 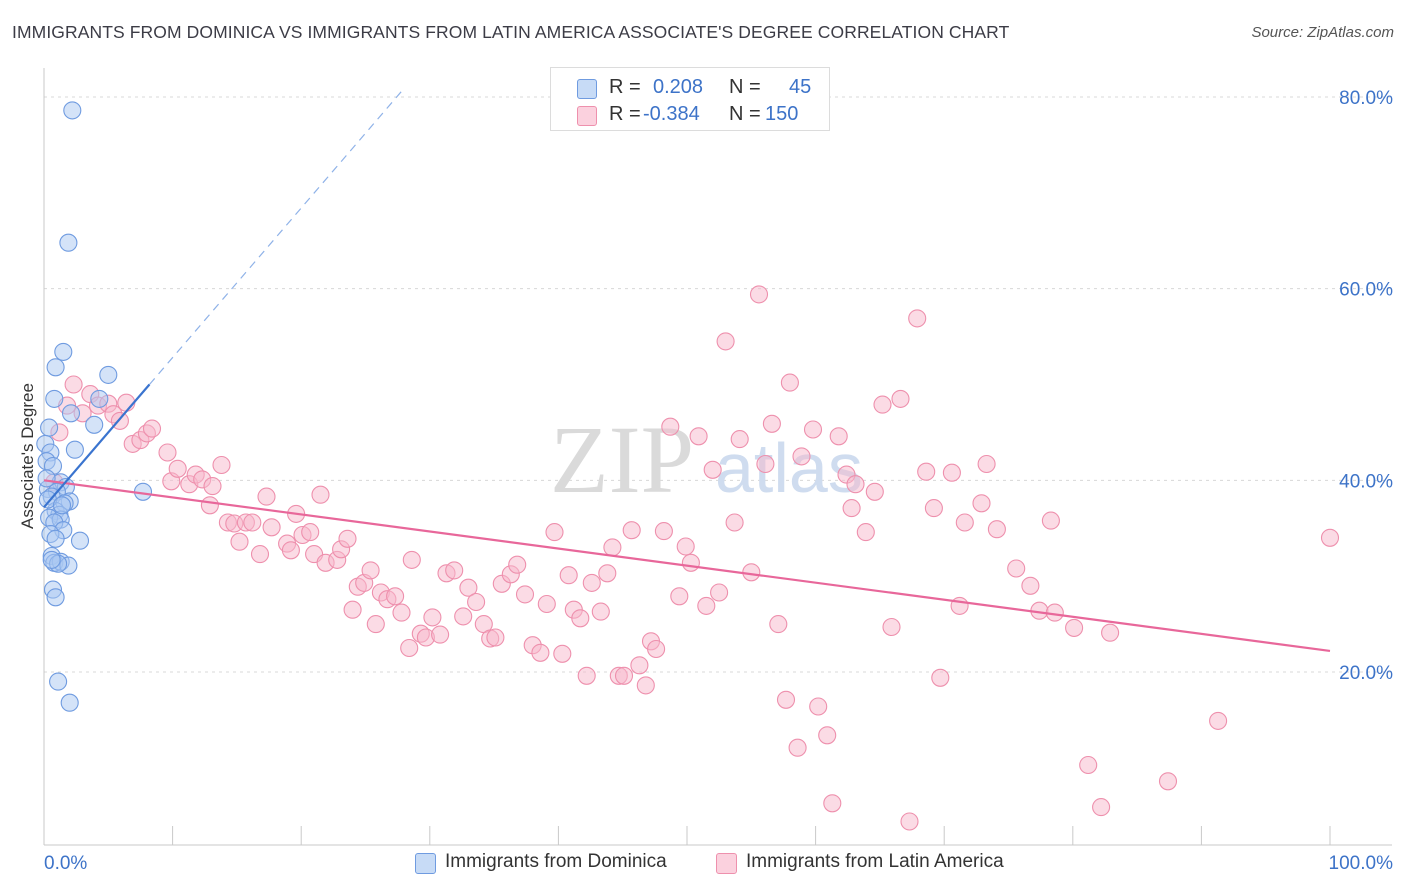 I want to click on legend-row-latin-america: R = -0.384 N = 150, so click(x=690, y=116).